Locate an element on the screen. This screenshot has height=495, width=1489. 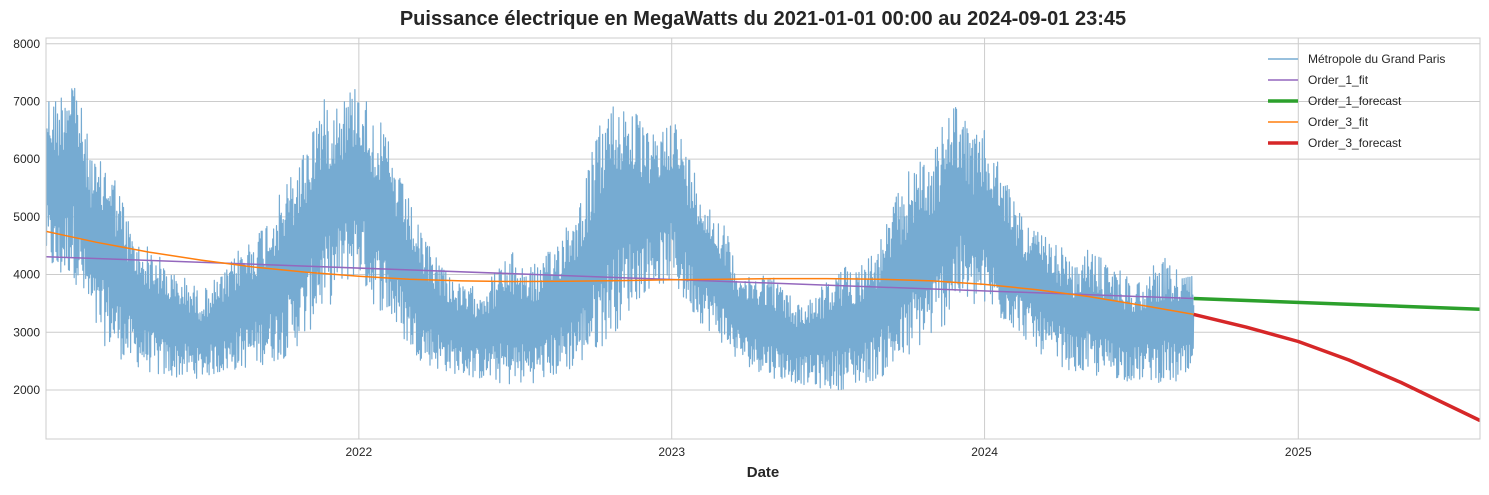
legend-label: Order_1_forecast is located at coordinates (1355, 101).